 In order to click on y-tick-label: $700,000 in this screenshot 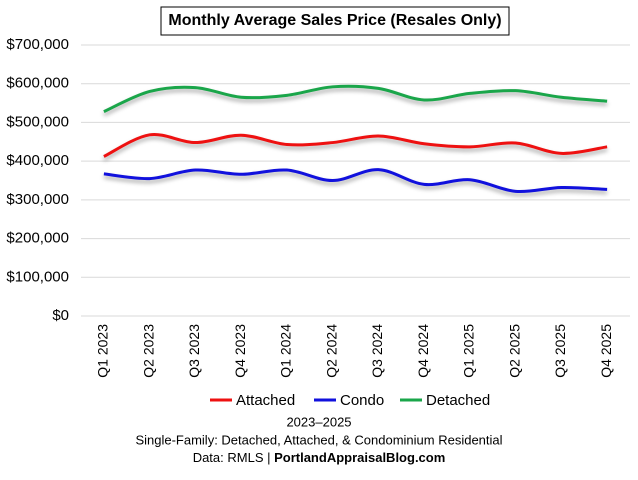, I will do `click(37, 44)`.